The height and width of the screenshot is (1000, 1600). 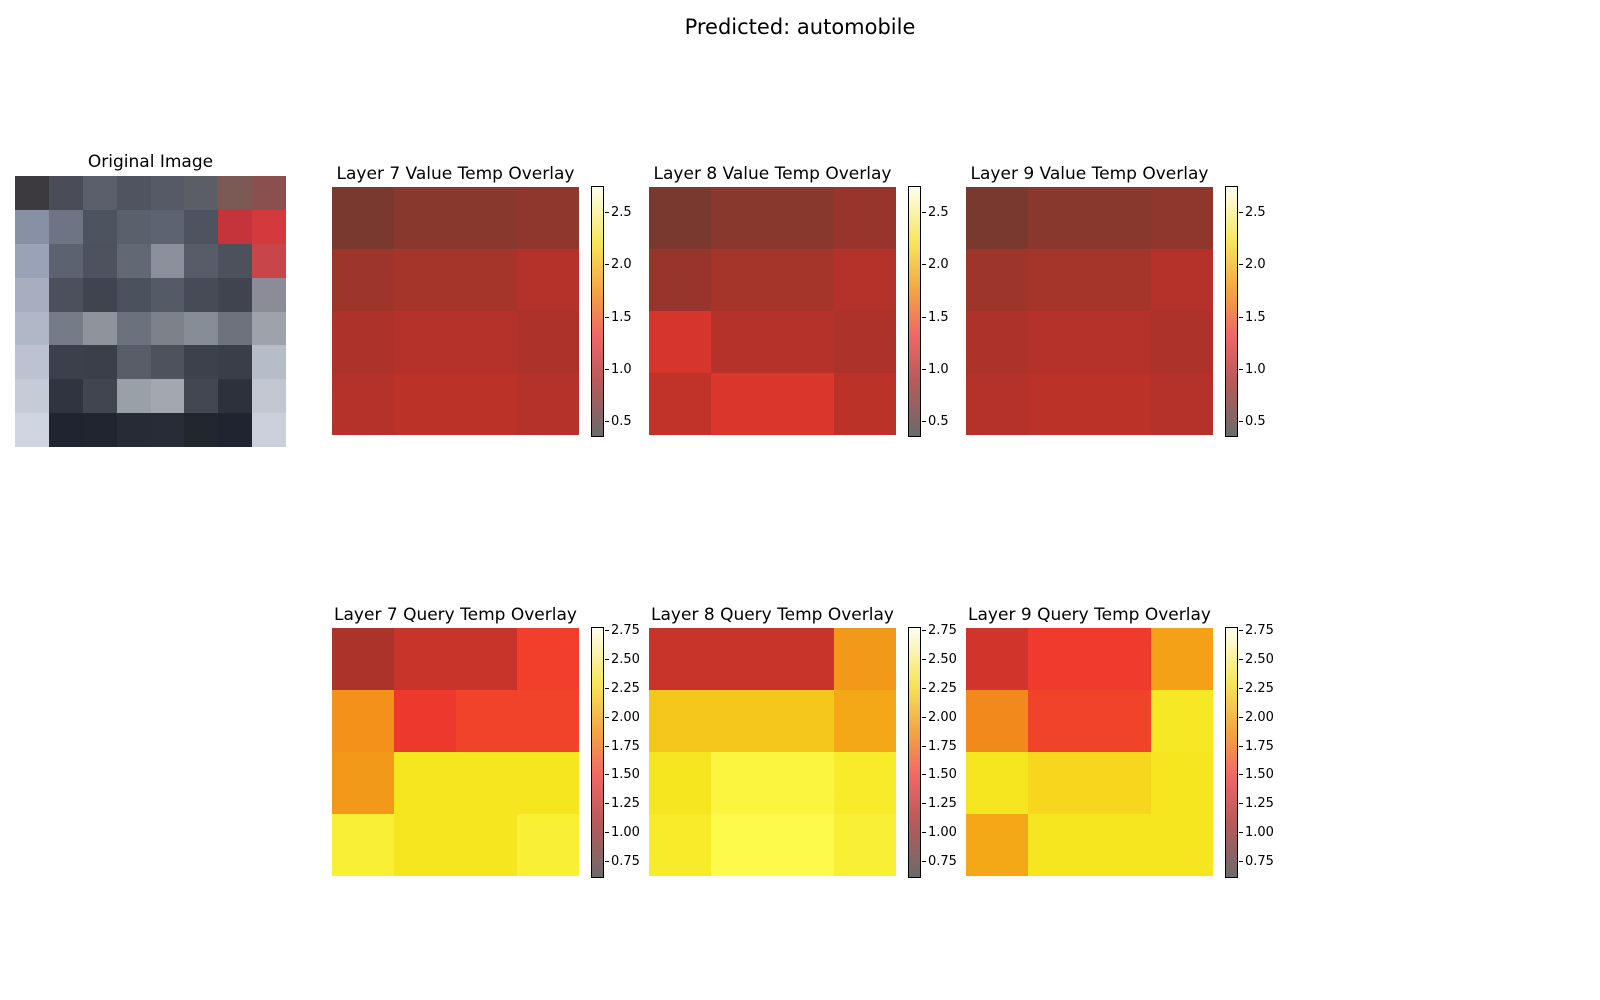 I want to click on colorbar-tick-label: 2.0, so click(x=618, y=265).